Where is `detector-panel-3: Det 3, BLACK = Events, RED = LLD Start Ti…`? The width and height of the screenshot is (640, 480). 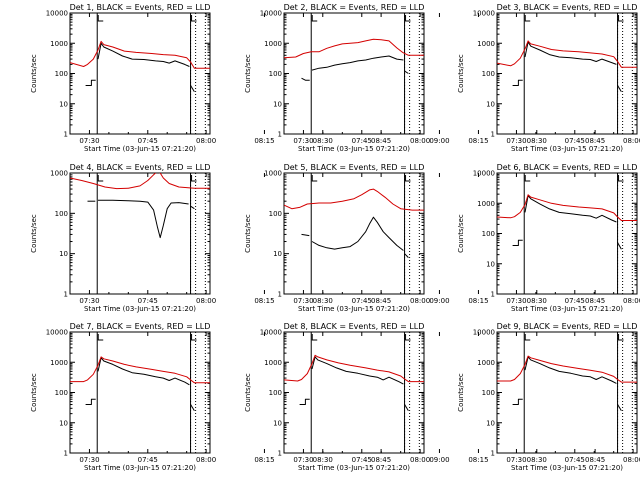 detector-panel-3: Det 3, BLACK = Events, RED = LLD Start Ti… is located at coordinates (548, 78).